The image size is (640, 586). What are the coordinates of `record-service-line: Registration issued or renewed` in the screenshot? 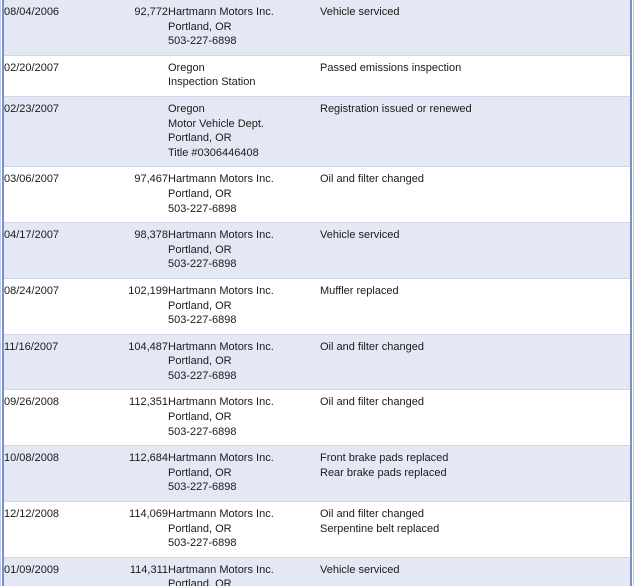 It's located at (396, 108).